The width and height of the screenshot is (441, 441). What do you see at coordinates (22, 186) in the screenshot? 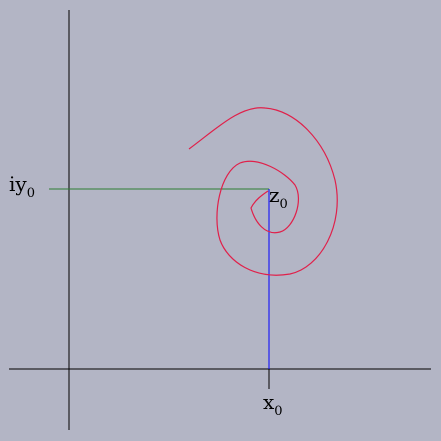
I see `iy0-label: iy0` at bounding box center [22, 186].